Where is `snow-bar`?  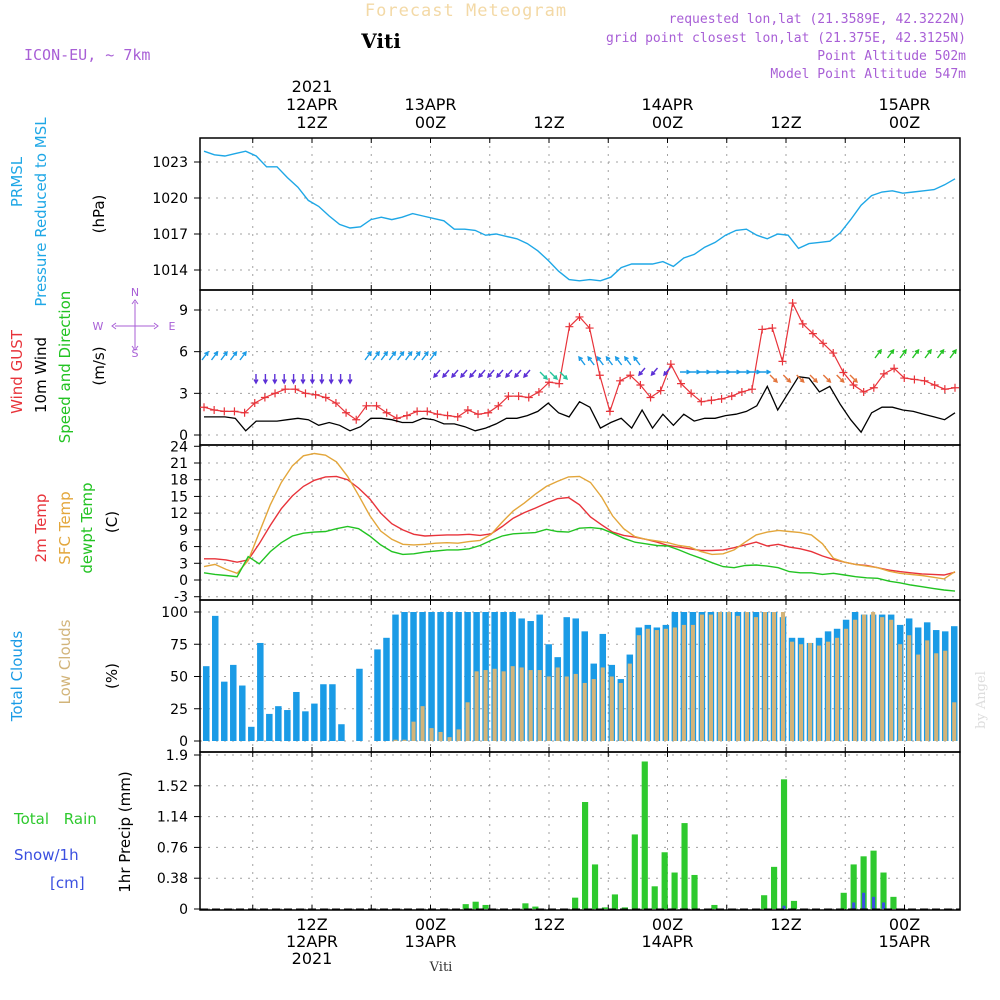 snow-bar is located at coordinates (854, 905).